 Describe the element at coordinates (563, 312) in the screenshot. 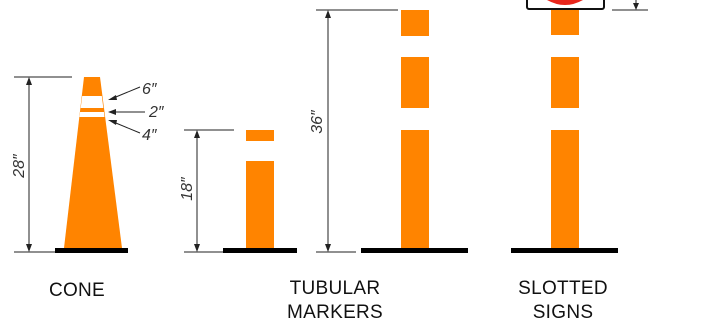

I see `slotted-label-line2: SIGNS` at that location.